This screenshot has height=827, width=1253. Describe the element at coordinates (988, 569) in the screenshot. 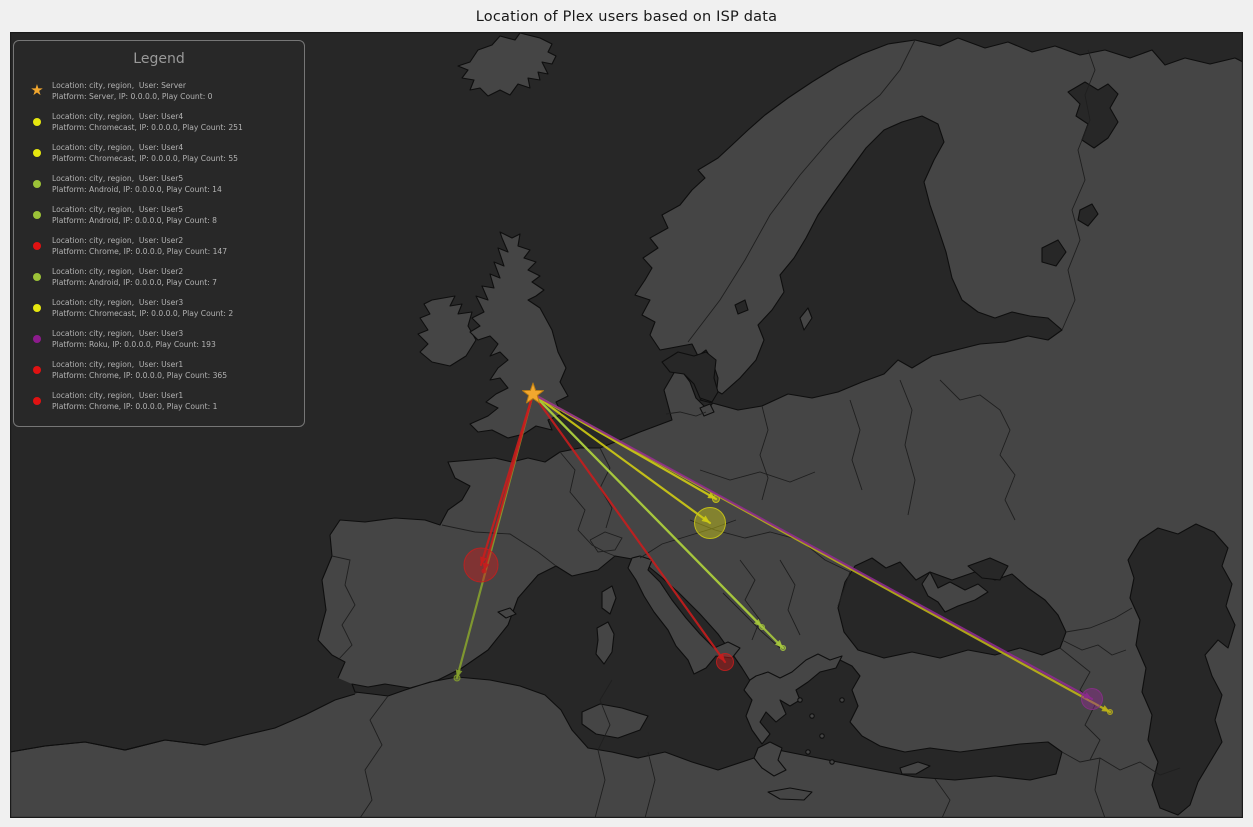

I see `sea-of-azov` at that location.